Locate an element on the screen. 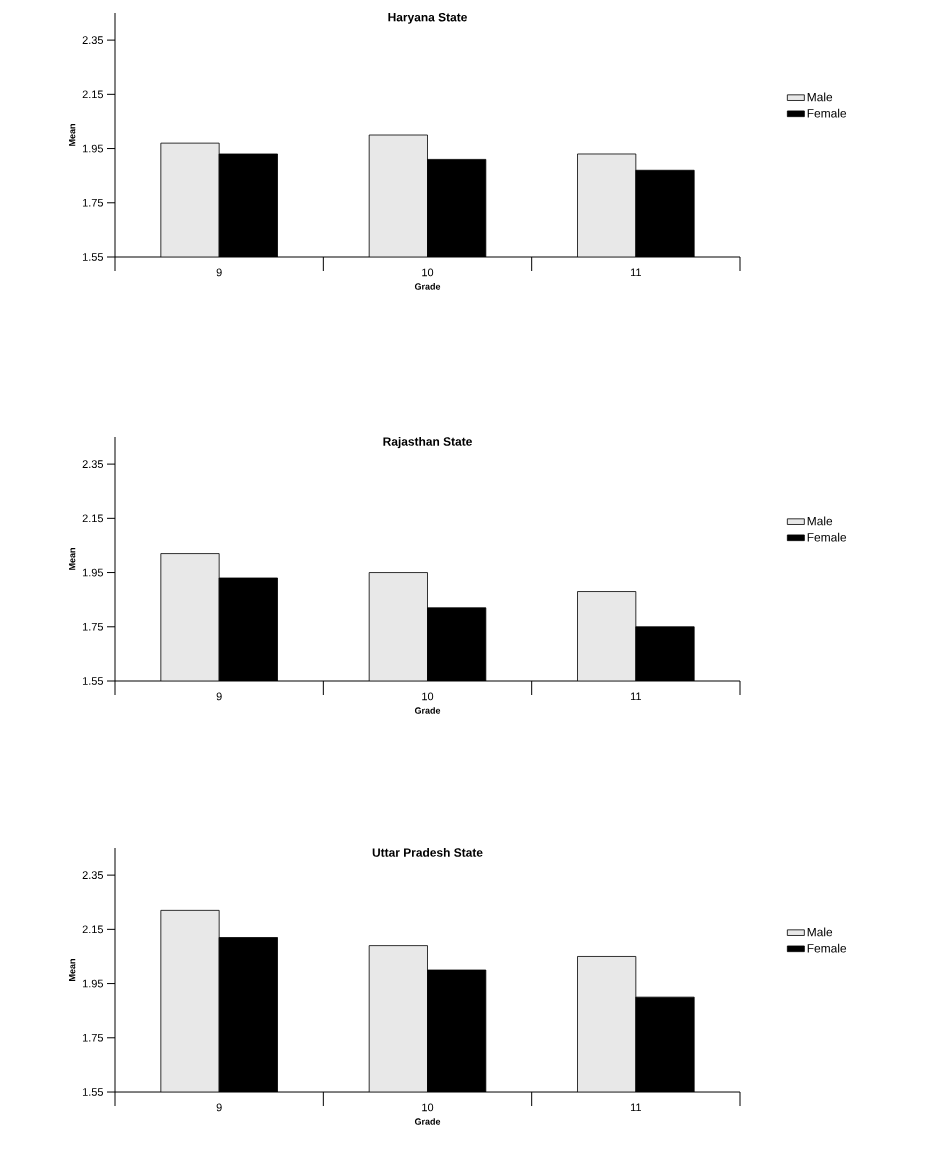 The width and height of the screenshot is (925, 1149). chart-title: Haryana State is located at coordinates (427, 18).